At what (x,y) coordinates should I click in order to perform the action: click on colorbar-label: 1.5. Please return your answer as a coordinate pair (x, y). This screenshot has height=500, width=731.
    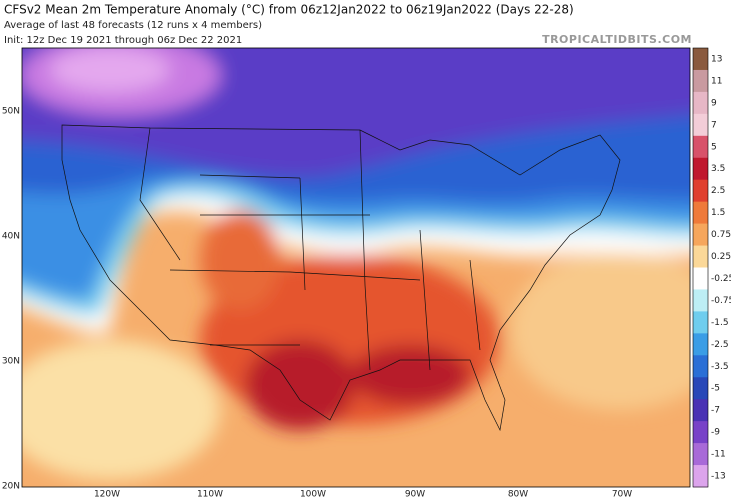
    Looking at the image, I should click on (718, 213).